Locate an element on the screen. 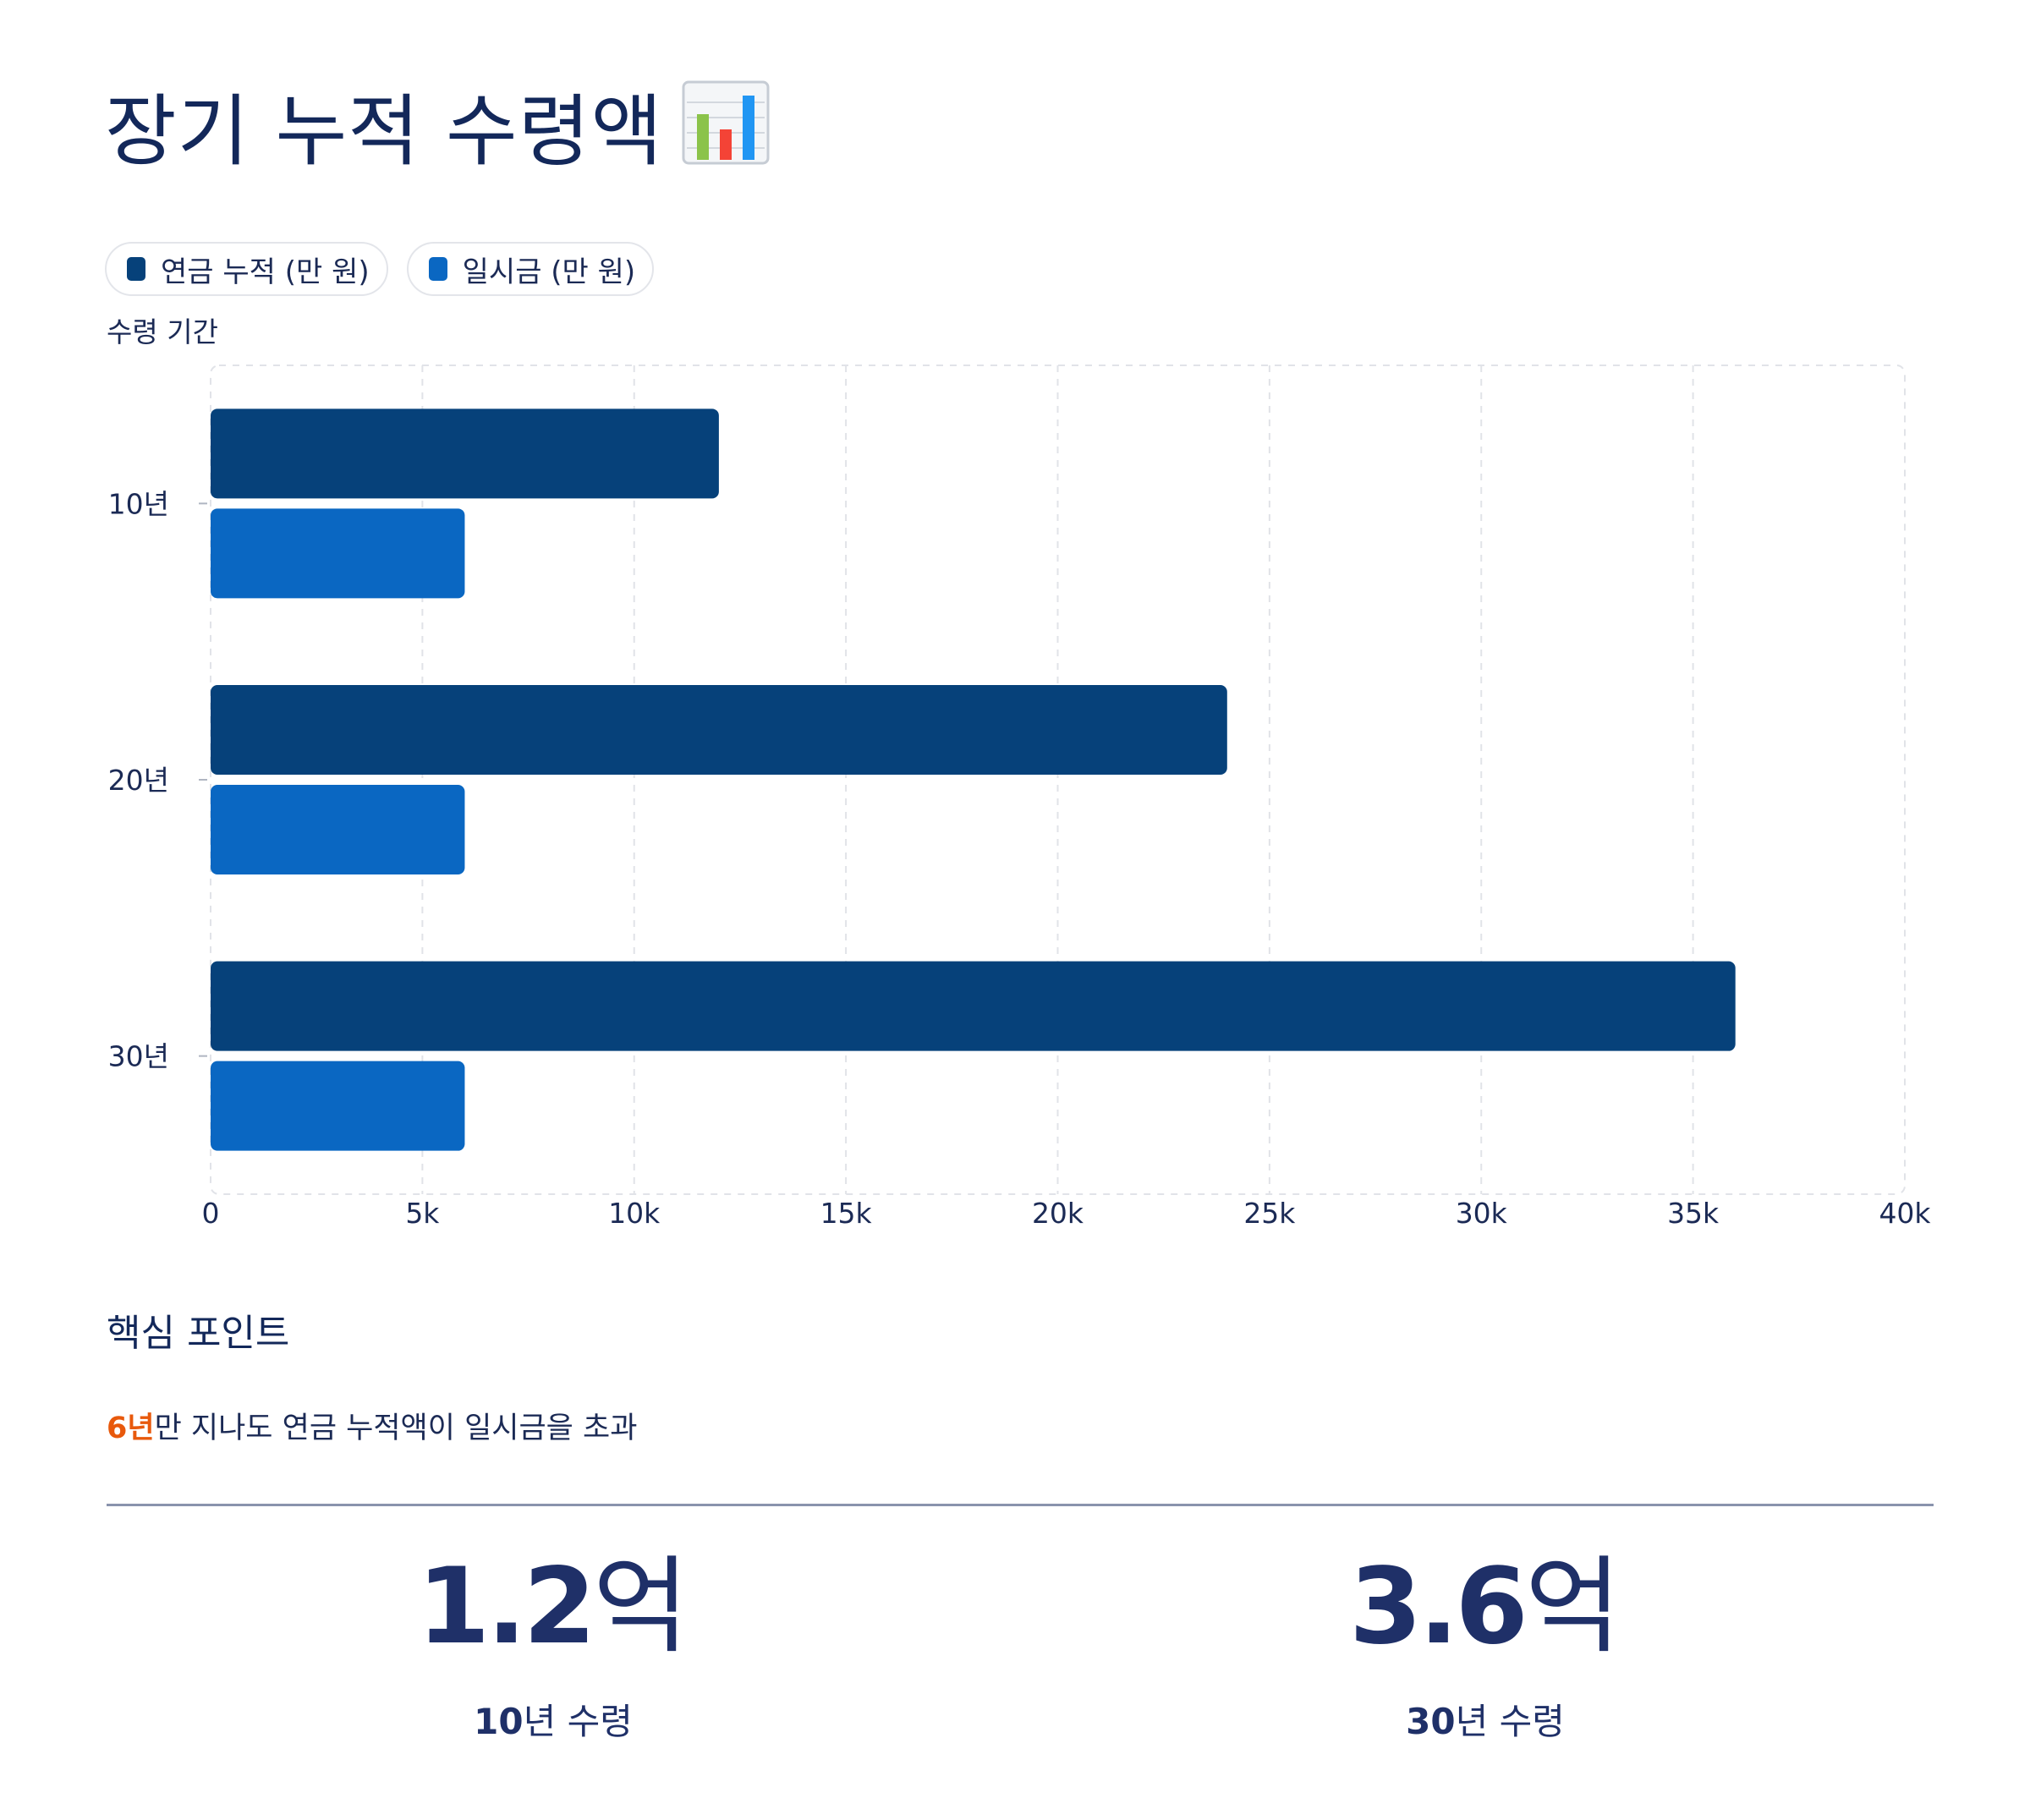  stat-value: 3.6억 is located at coordinates (1485, 1607).